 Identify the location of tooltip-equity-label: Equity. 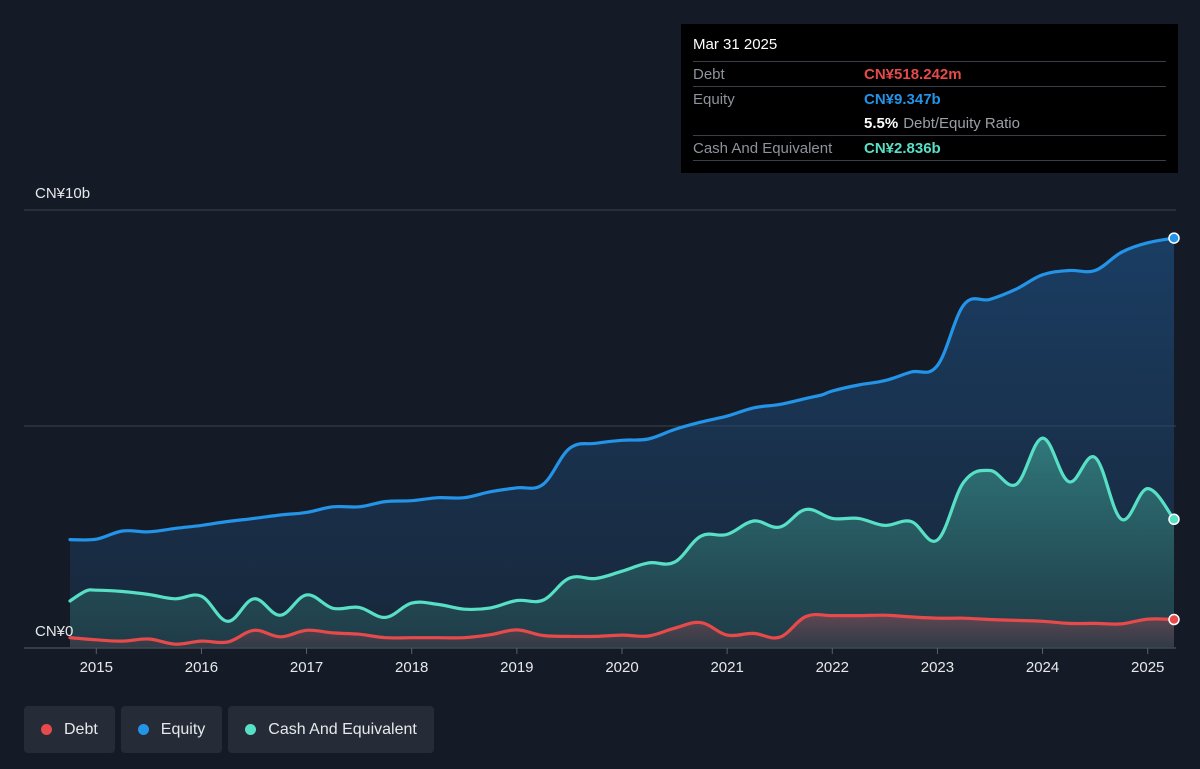
(714, 99).